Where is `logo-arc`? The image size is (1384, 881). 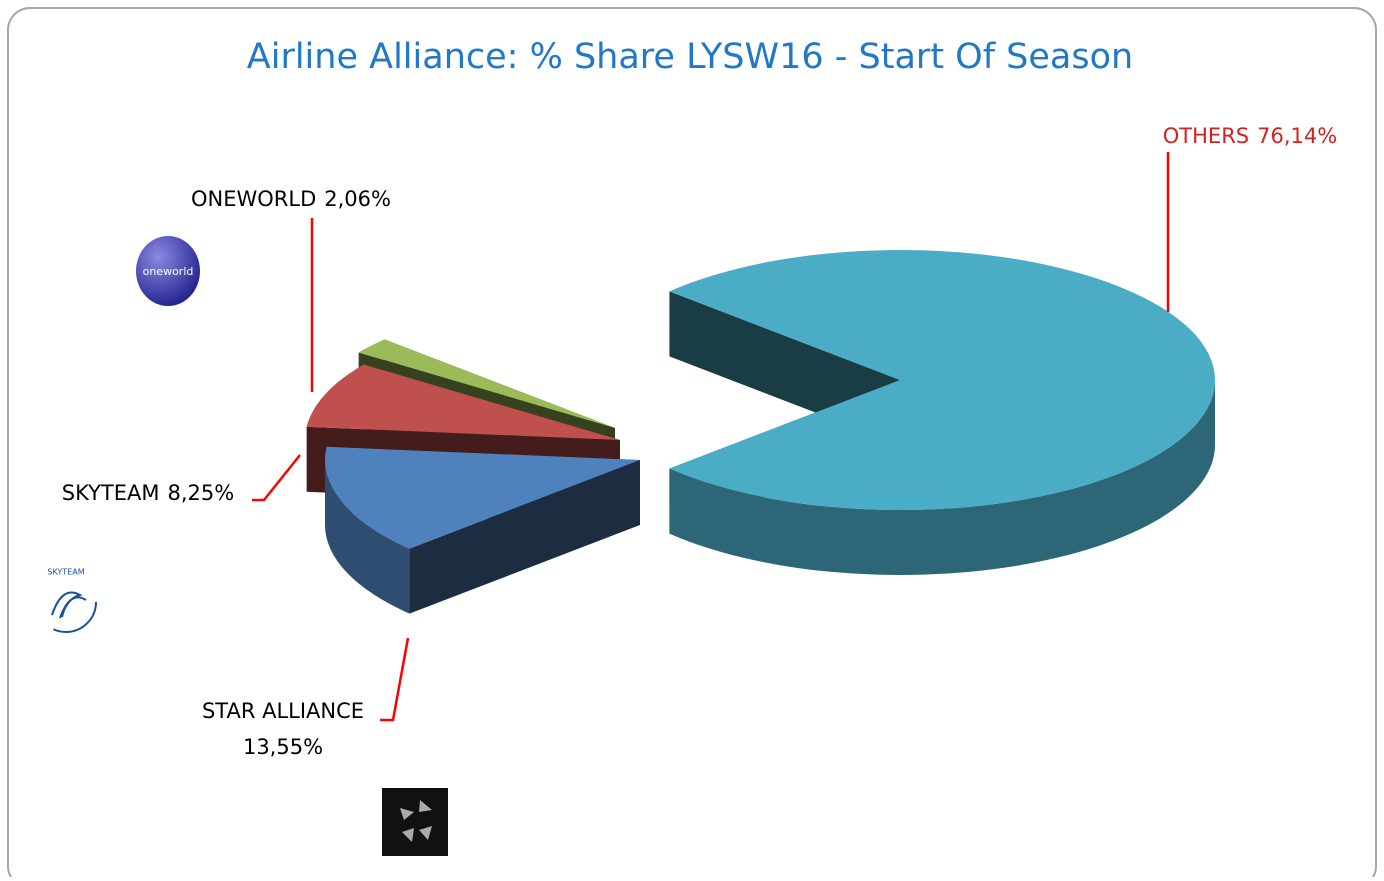
logo-arc is located at coordinates (66, 602).